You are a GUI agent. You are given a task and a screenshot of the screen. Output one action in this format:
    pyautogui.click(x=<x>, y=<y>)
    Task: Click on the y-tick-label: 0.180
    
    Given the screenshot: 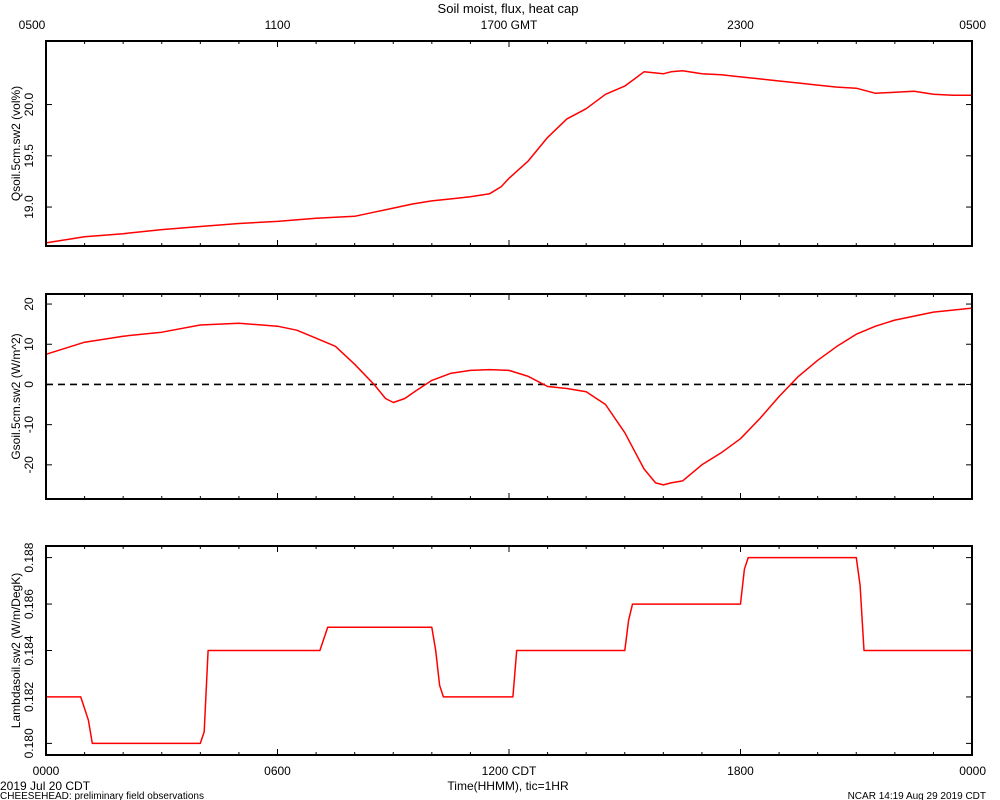 What is the action you would take?
    pyautogui.click(x=29, y=743)
    